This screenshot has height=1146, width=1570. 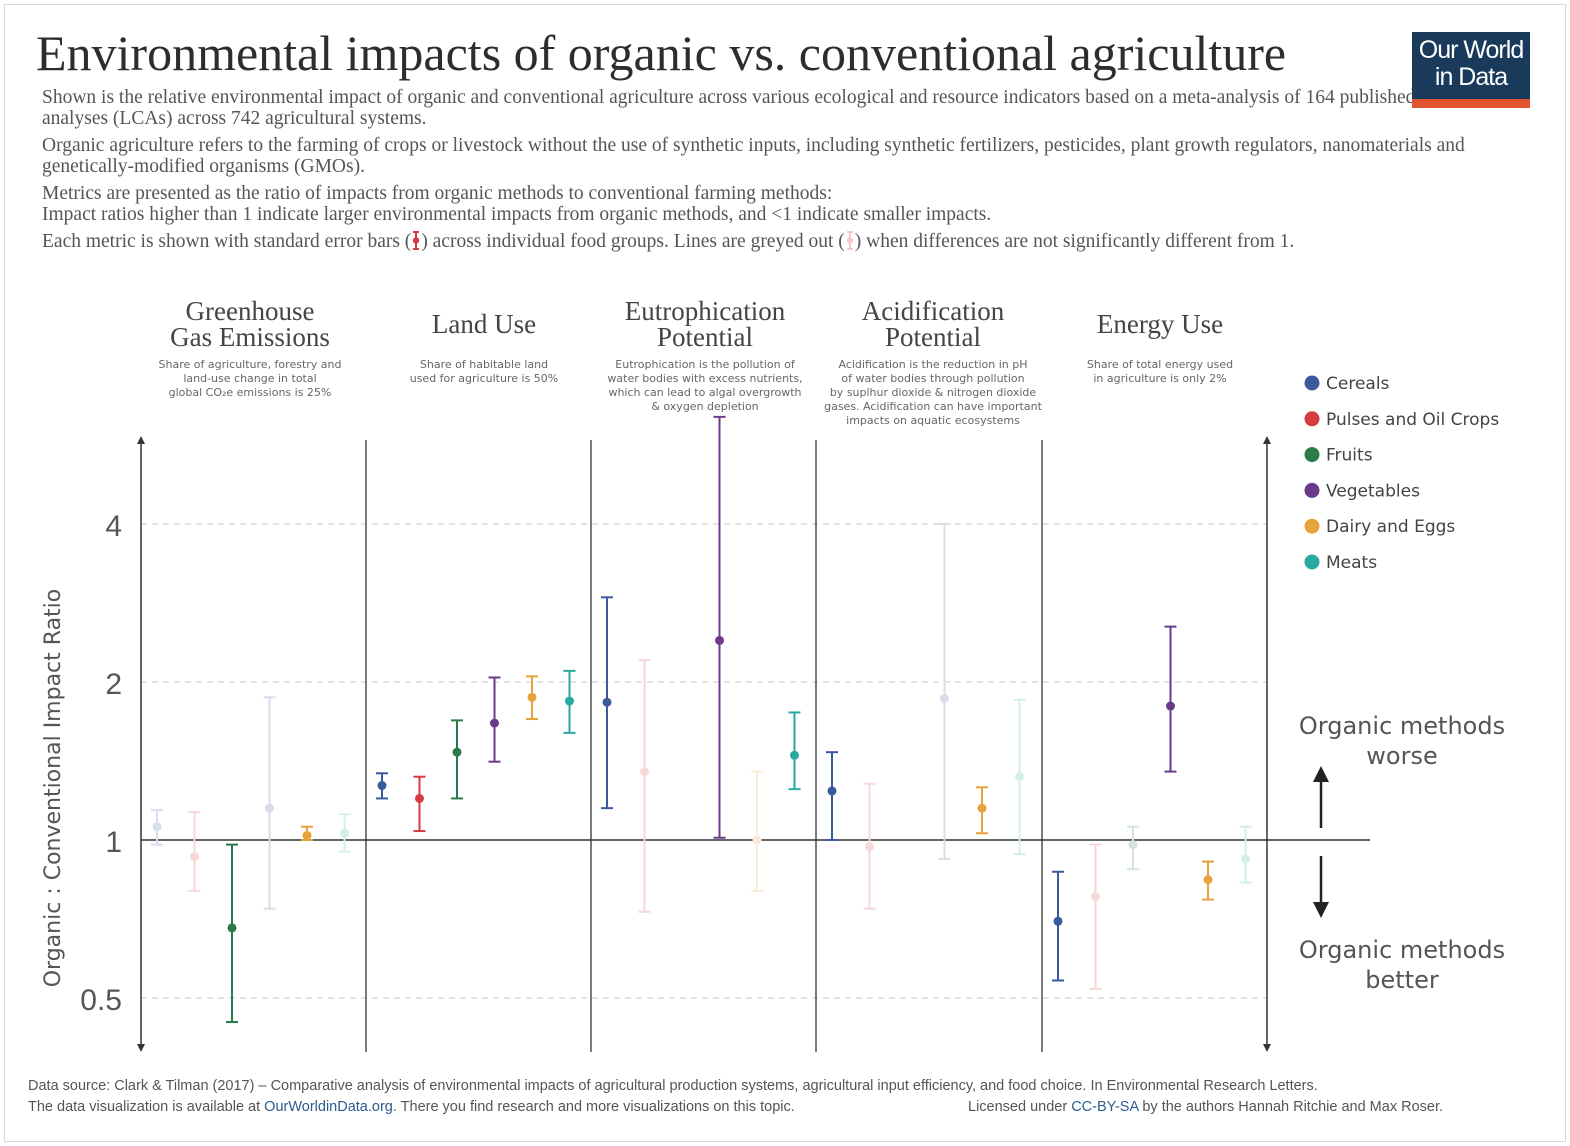 I want to click on left-axis-arrowhead-up, so click(x=141, y=440).